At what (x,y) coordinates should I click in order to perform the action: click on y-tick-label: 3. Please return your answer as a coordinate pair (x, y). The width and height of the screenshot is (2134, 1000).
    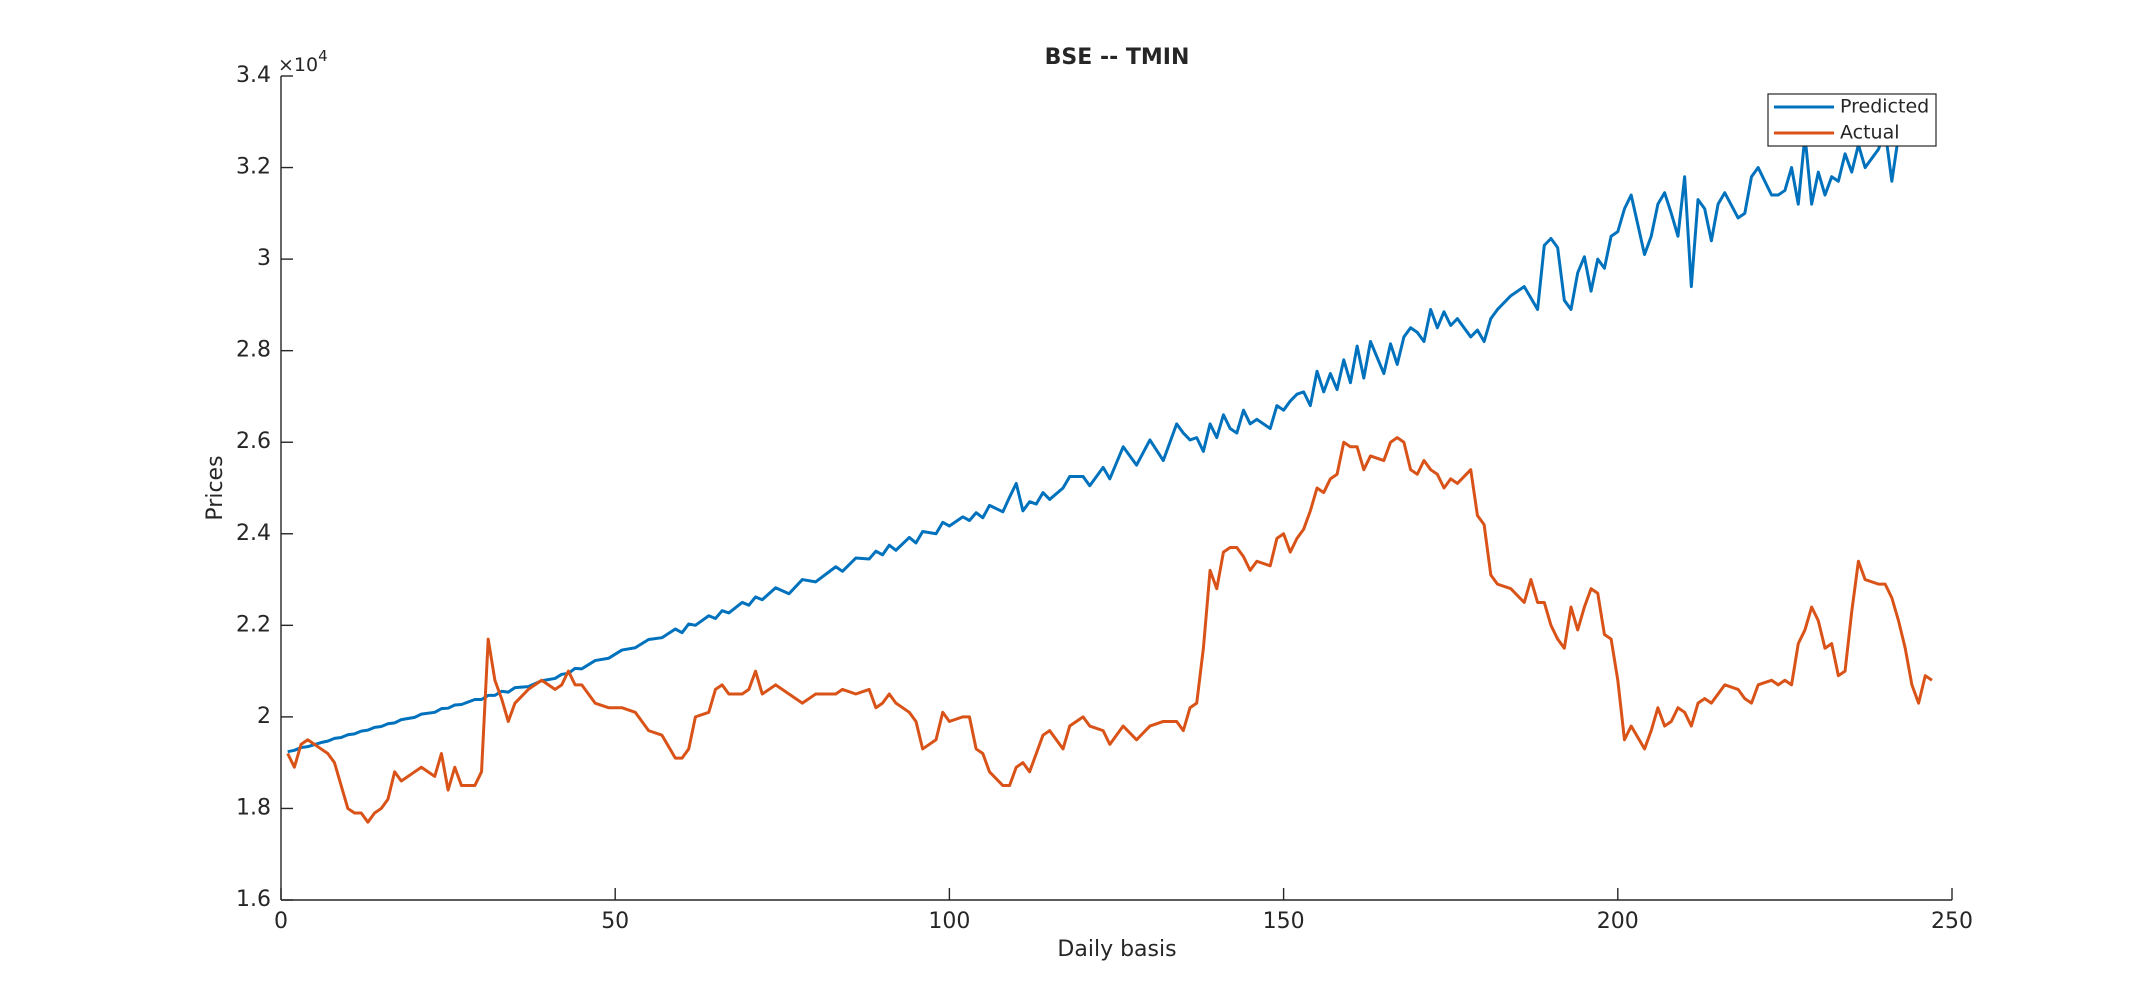
    Looking at the image, I should click on (264, 258).